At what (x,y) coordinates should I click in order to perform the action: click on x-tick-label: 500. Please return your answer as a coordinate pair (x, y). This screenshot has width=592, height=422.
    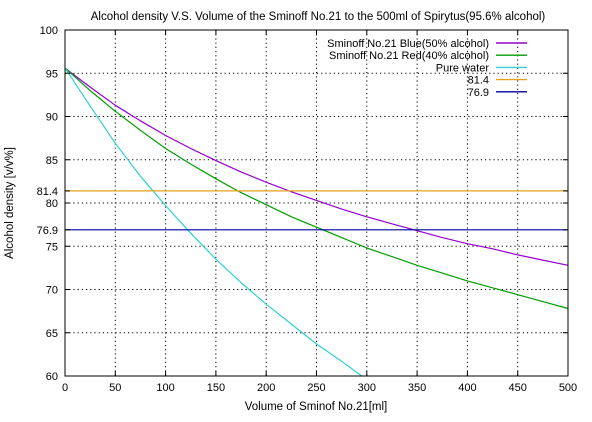
    Looking at the image, I should click on (568, 388).